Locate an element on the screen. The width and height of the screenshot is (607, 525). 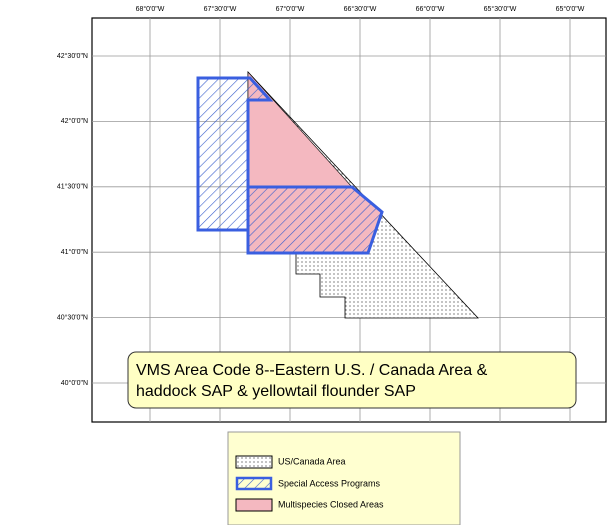
lon-label: 68°0'0"W is located at coordinates (150, 9).